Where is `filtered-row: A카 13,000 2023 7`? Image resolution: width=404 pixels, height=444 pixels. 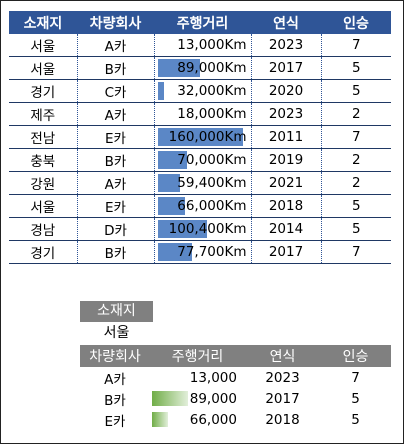
filtered-row: A카 13,000 2023 7 is located at coordinates (235, 377).